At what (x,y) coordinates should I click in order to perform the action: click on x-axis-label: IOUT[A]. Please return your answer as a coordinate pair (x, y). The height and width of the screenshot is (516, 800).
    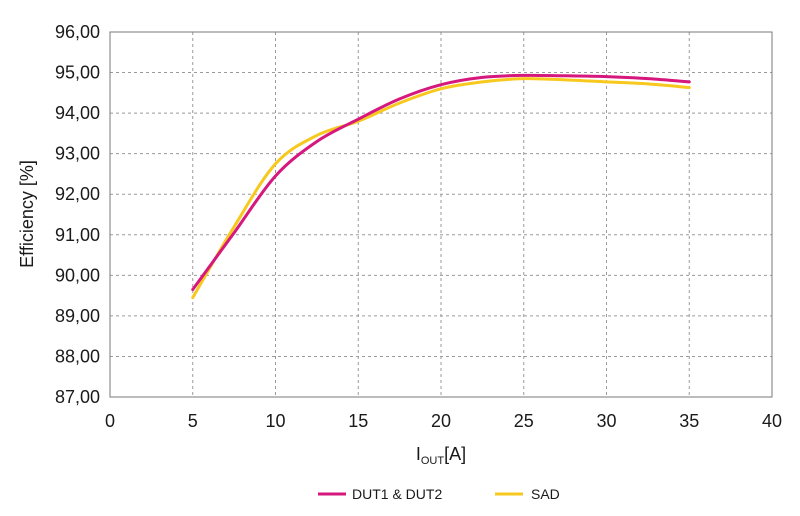
    Looking at the image, I should click on (441, 455).